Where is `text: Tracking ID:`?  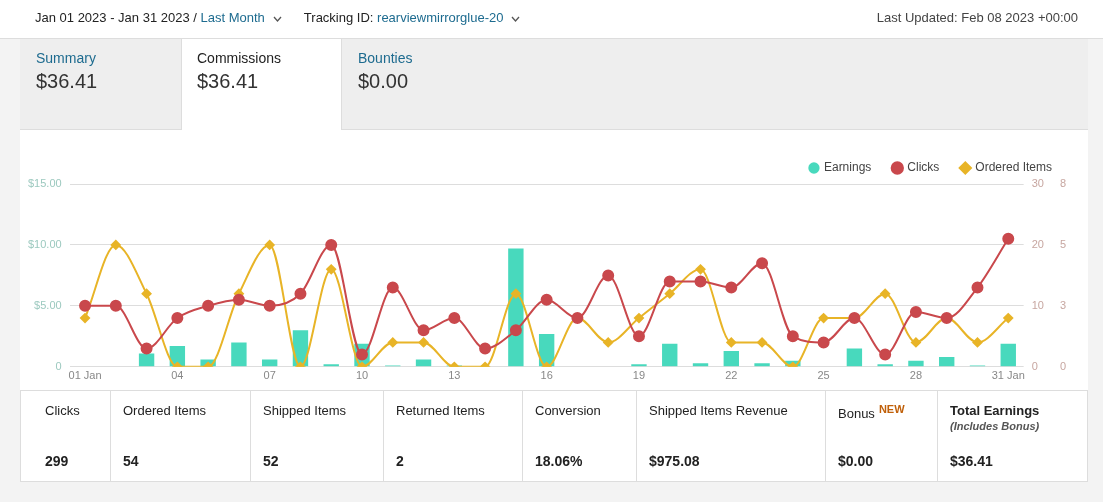
text: Tracking ID: is located at coordinates (339, 17).